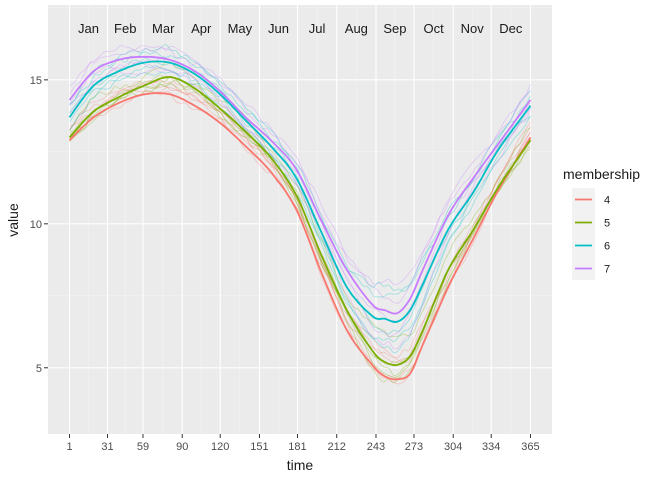 The height and width of the screenshot is (480, 672). What do you see at coordinates (36, 225) in the screenshot?
I see `y-tick-label: 10` at bounding box center [36, 225].